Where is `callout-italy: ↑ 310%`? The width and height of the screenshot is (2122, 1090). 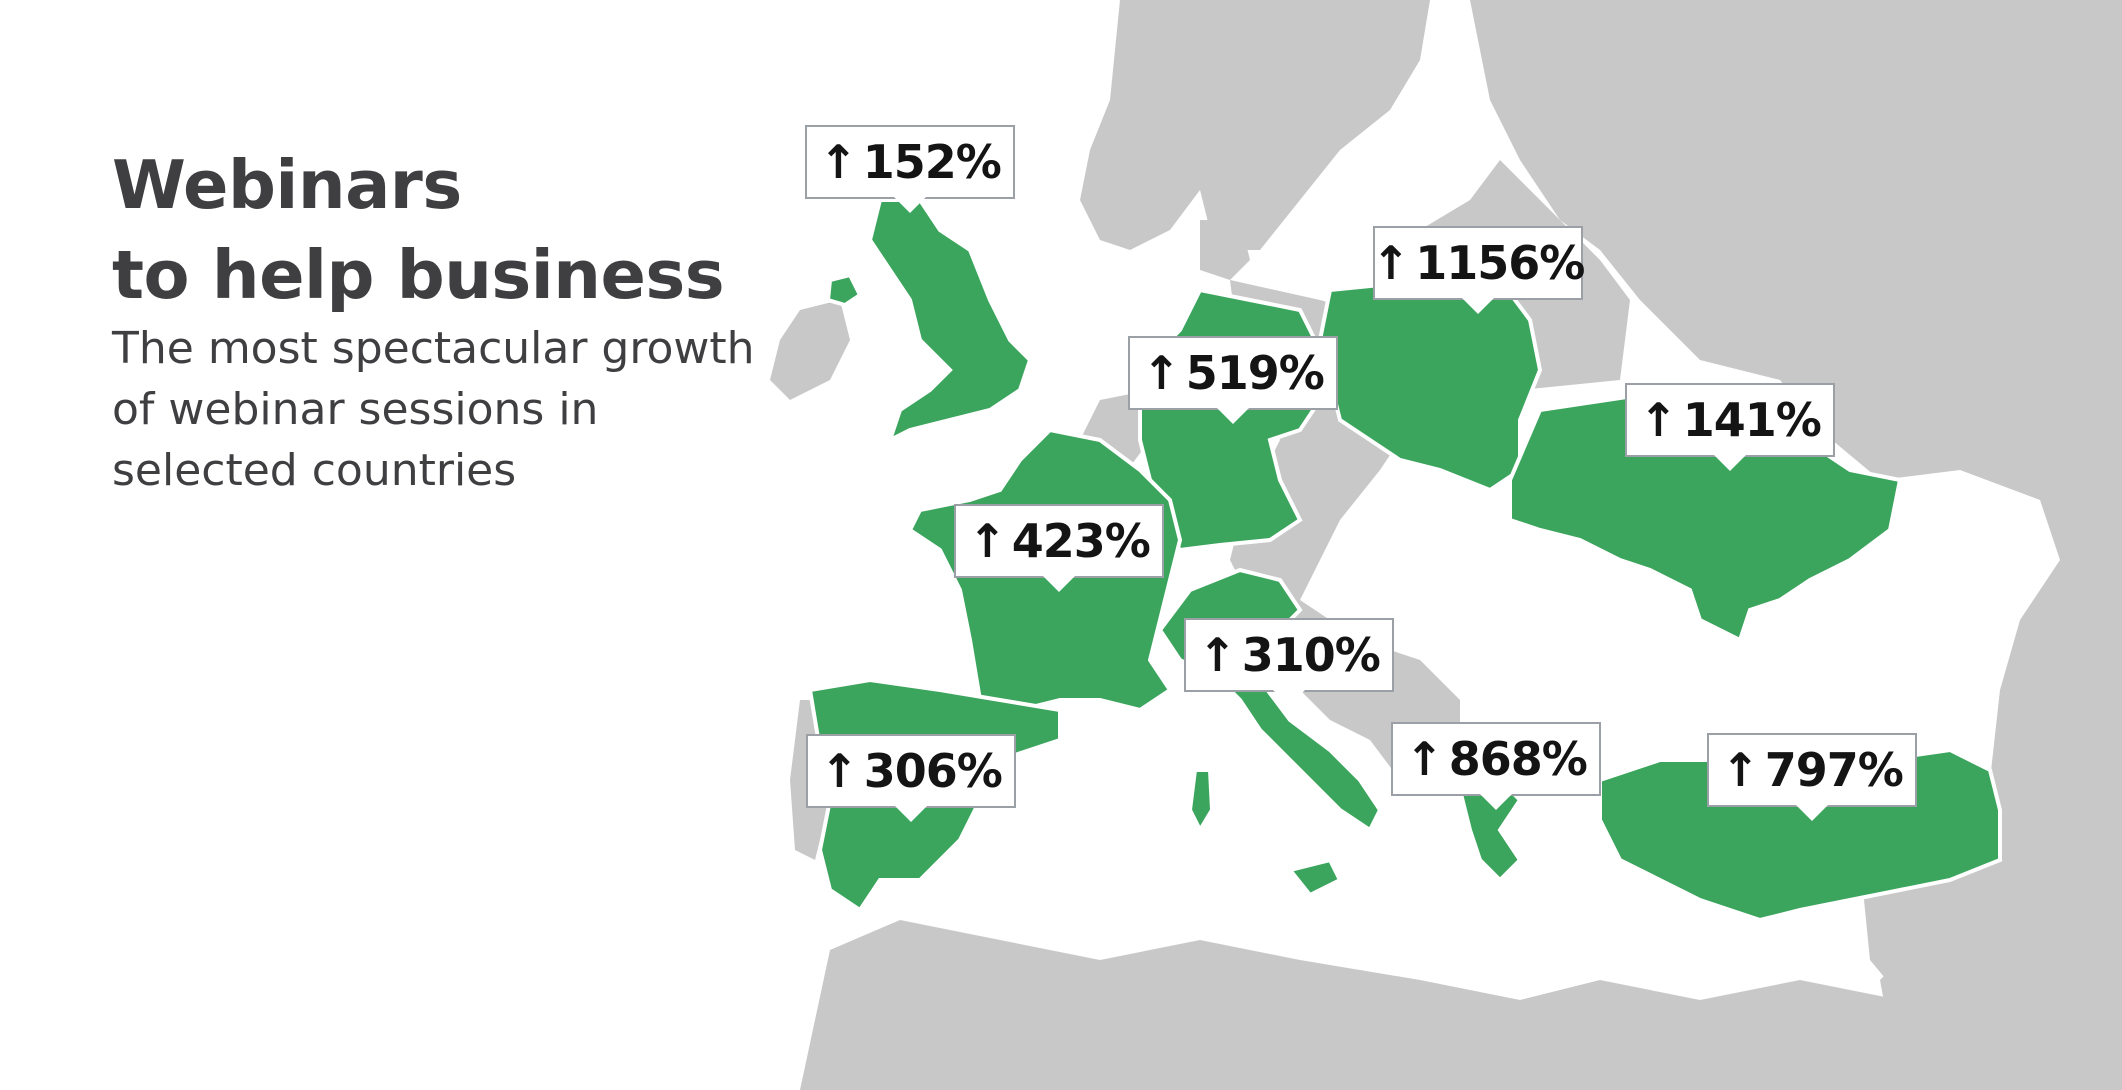
callout-italy: ↑ 310% is located at coordinates (1289, 662).